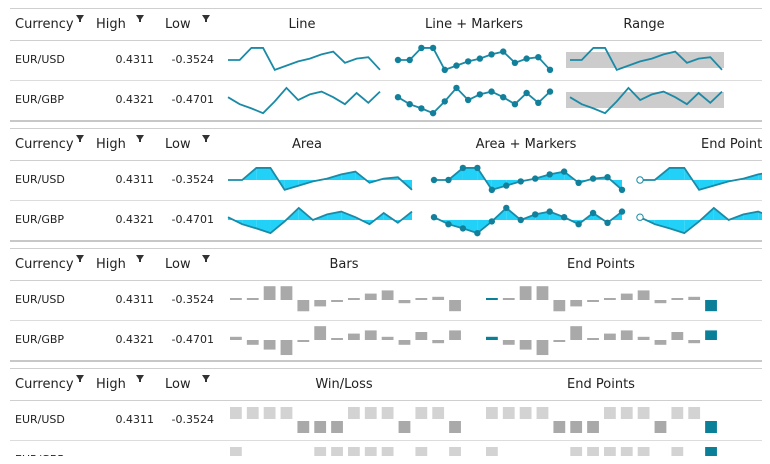 The height and width of the screenshot is (464, 770). Describe the element at coordinates (640, 180) in the screenshot. I see `start-point-marker` at that location.